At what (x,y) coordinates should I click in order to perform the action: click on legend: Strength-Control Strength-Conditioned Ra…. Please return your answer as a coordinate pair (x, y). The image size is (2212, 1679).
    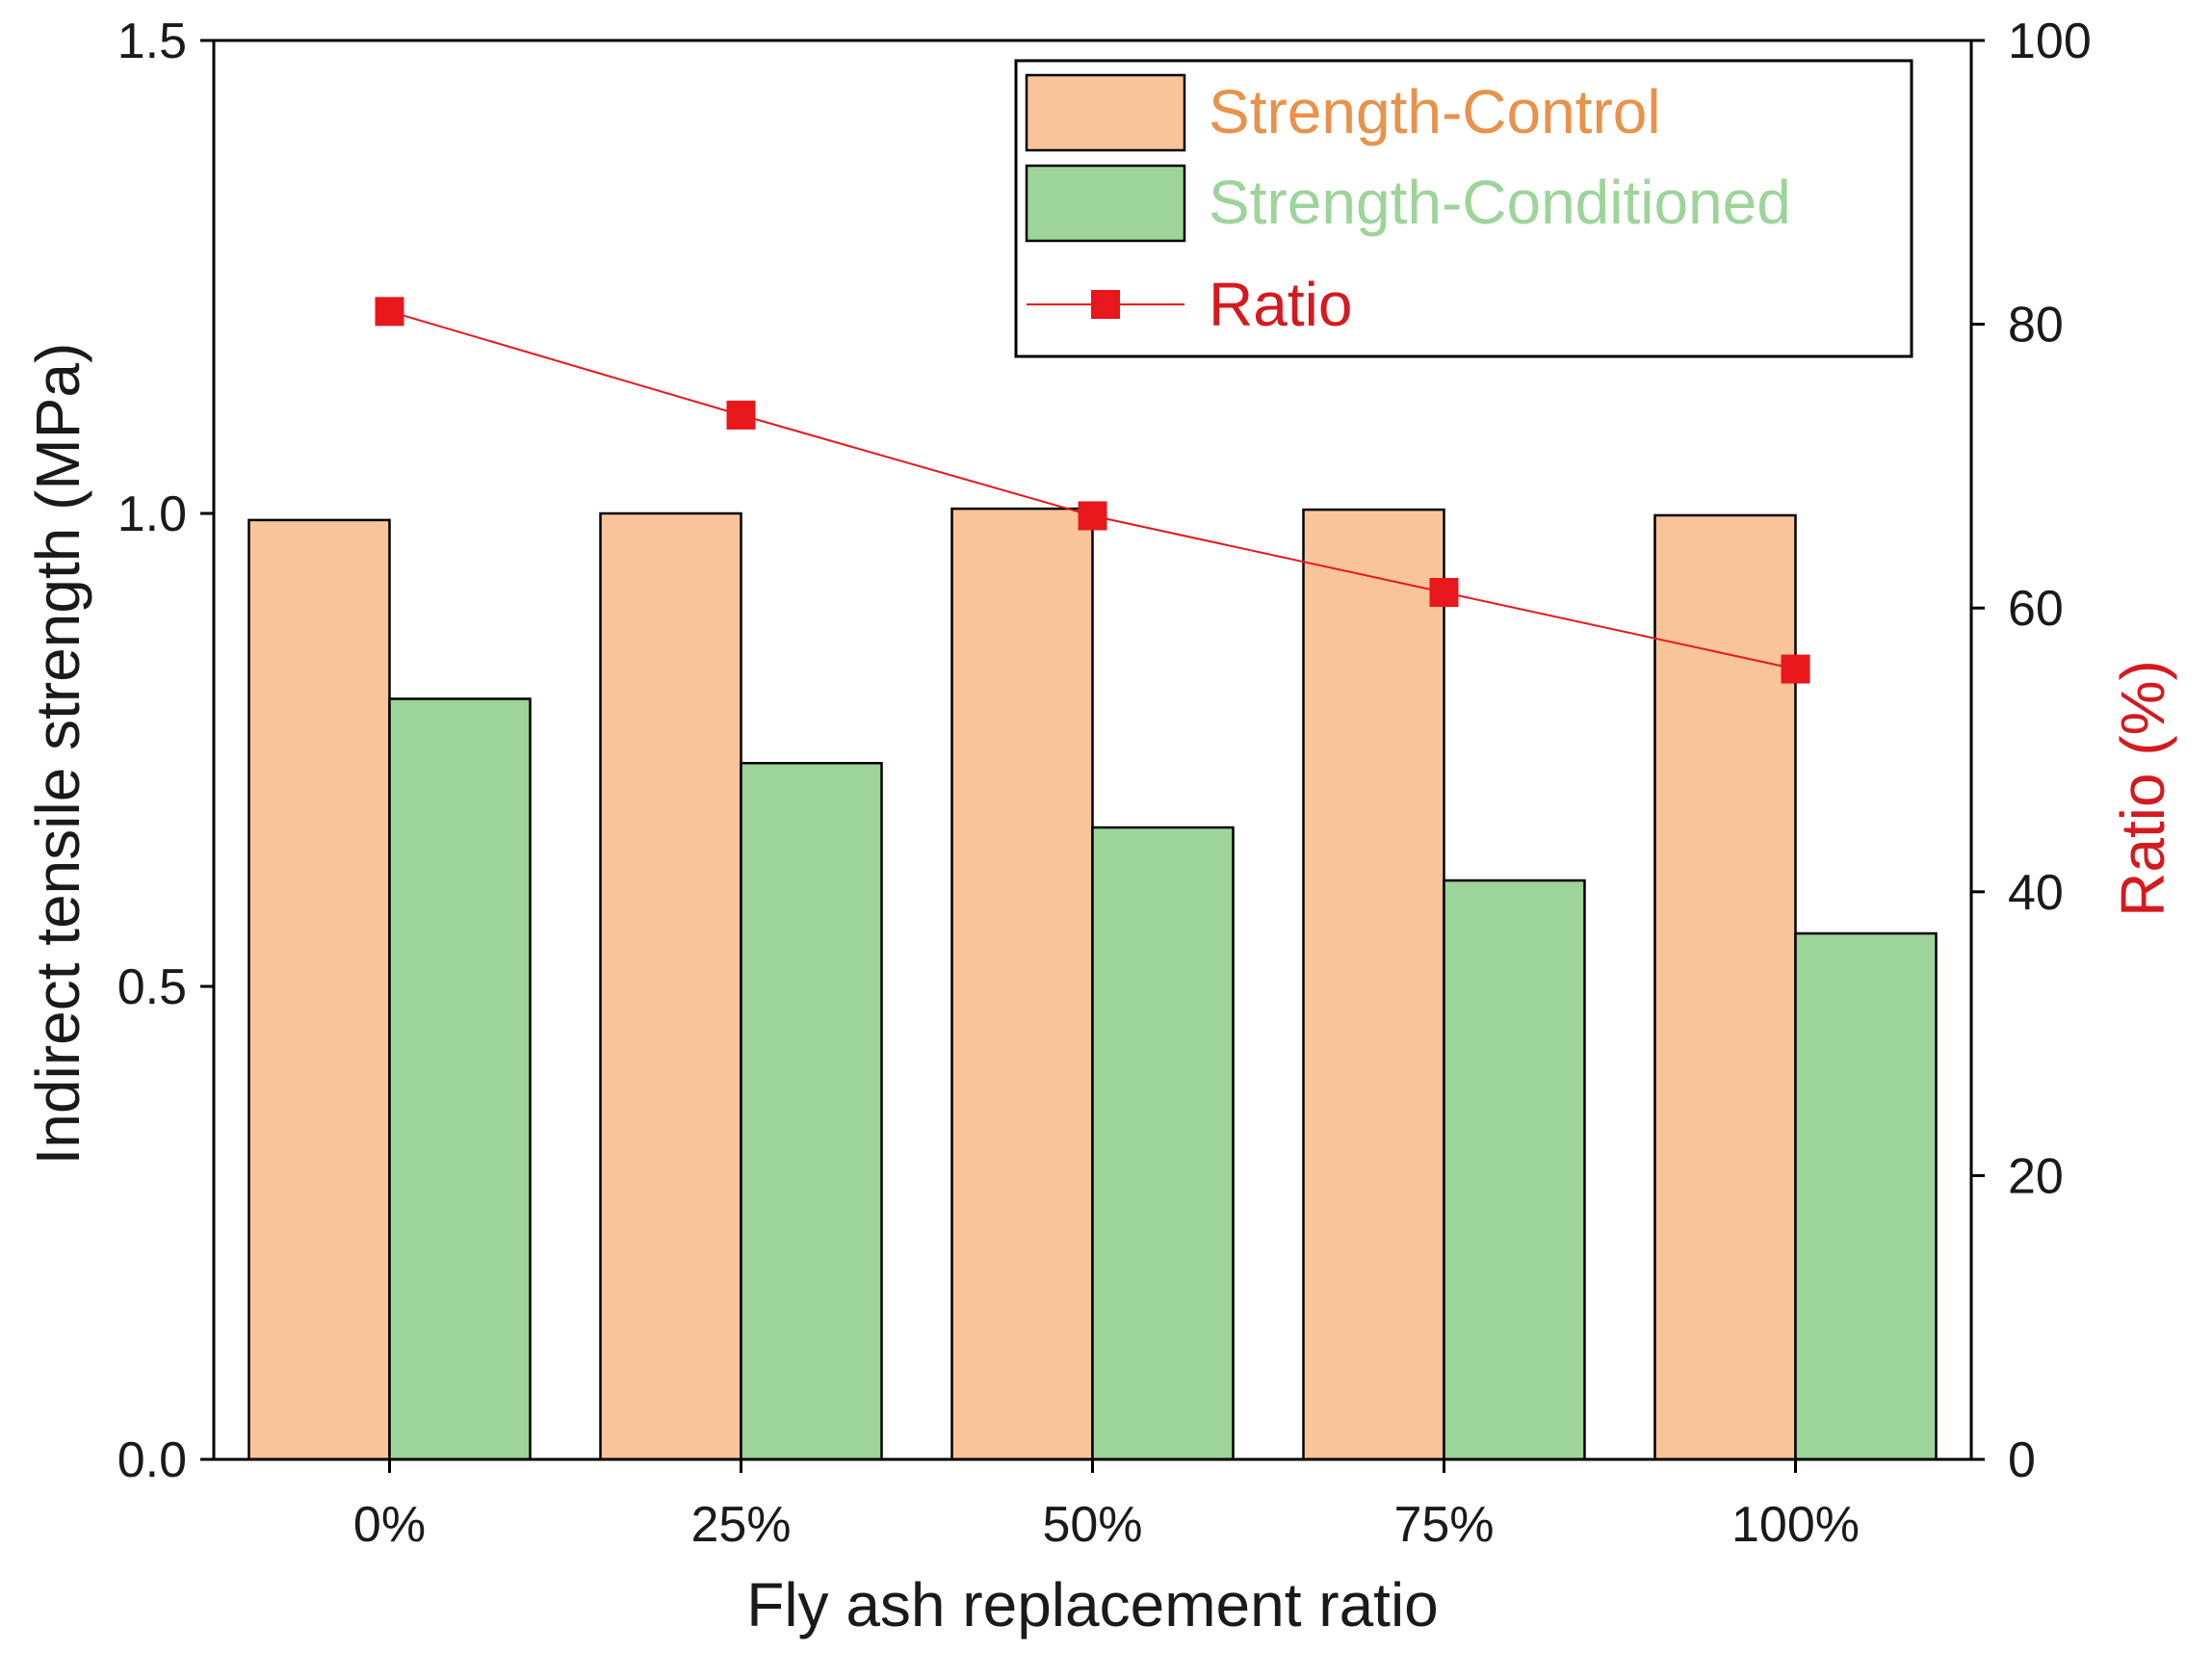
    Looking at the image, I should click on (1463, 208).